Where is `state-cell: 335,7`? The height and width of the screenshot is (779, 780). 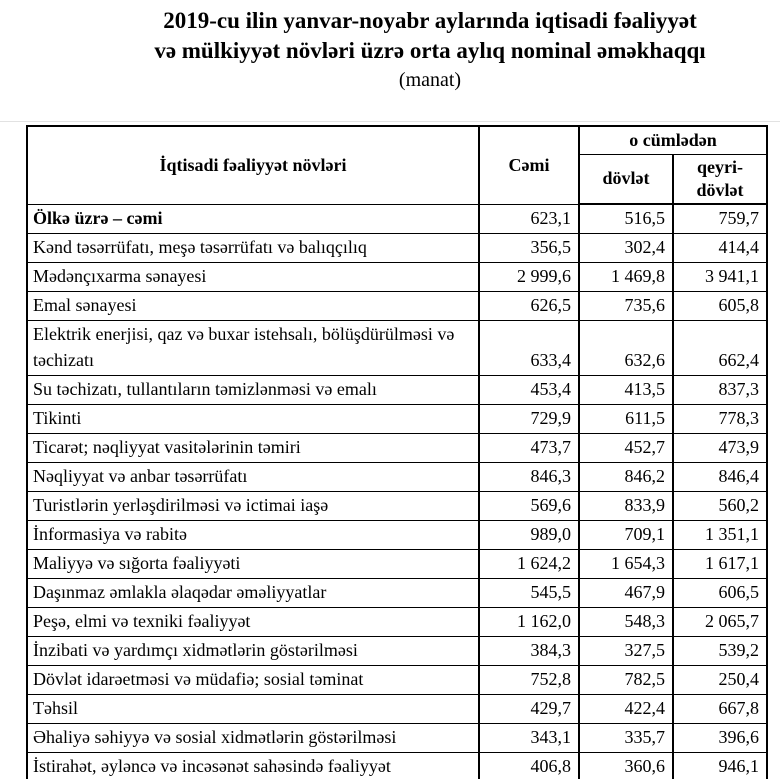
state-cell: 335,7 is located at coordinates (626, 738).